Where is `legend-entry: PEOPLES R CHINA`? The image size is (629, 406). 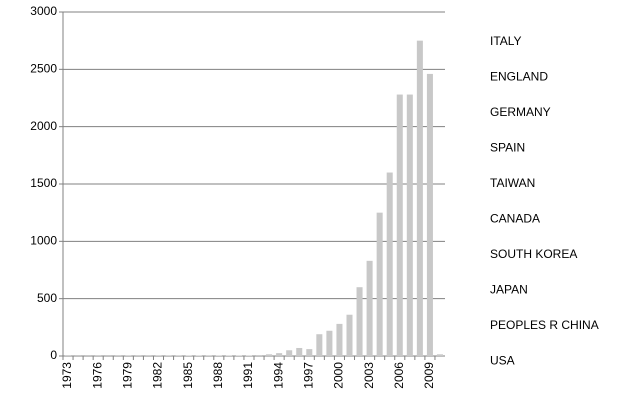 legend-entry: PEOPLES R CHINA is located at coordinates (544, 325).